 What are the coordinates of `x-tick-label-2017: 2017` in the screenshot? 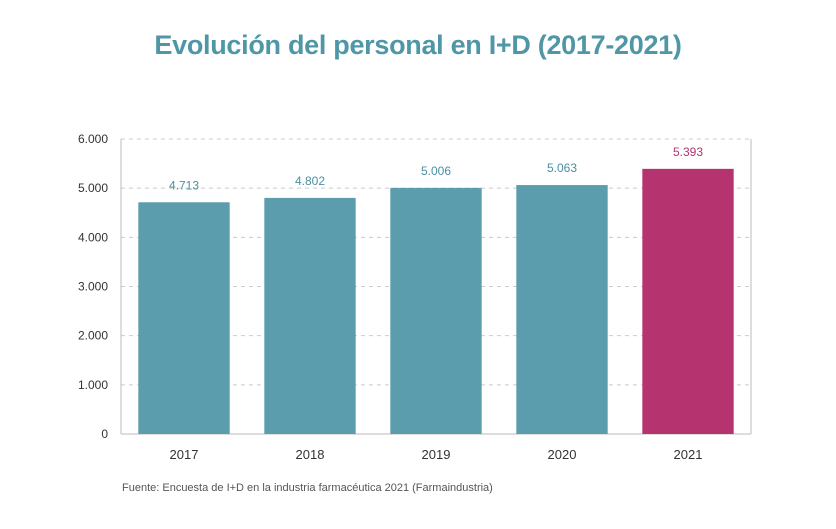 It's located at (184, 454).